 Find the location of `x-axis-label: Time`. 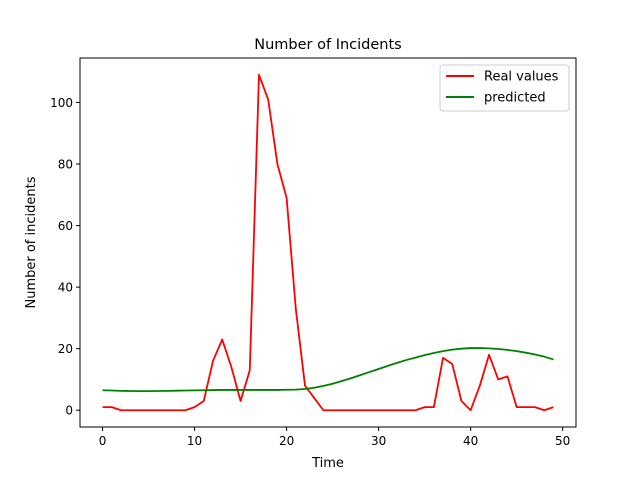

x-axis-label: Time is located at coordinates (327, 463).